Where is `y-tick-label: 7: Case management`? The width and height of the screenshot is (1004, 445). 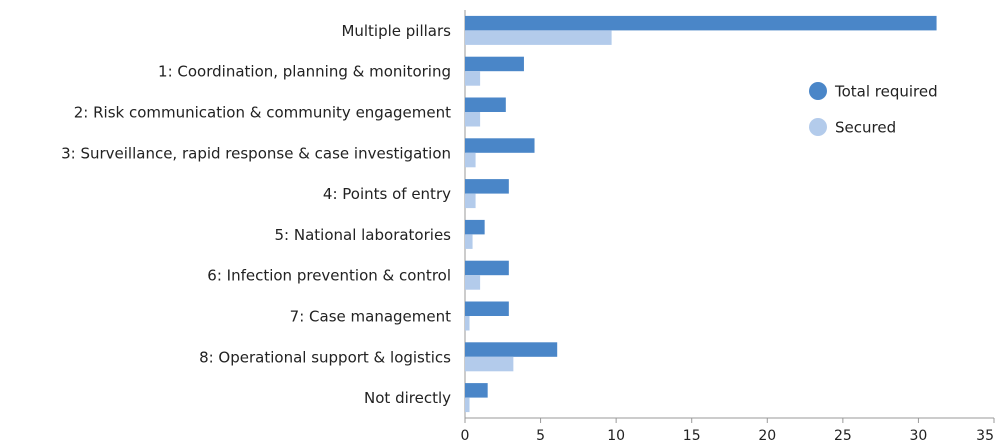 y-tick-label: 7: Case management is located at coordinates (370, 317).